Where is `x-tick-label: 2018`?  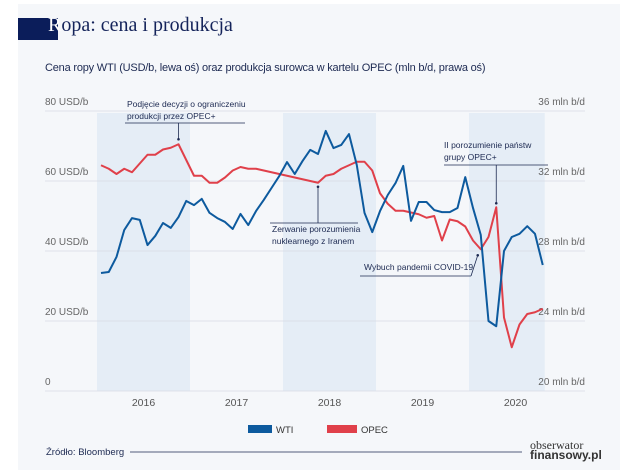
x-tick-label: 2018 is located at coordinates (330, 403).